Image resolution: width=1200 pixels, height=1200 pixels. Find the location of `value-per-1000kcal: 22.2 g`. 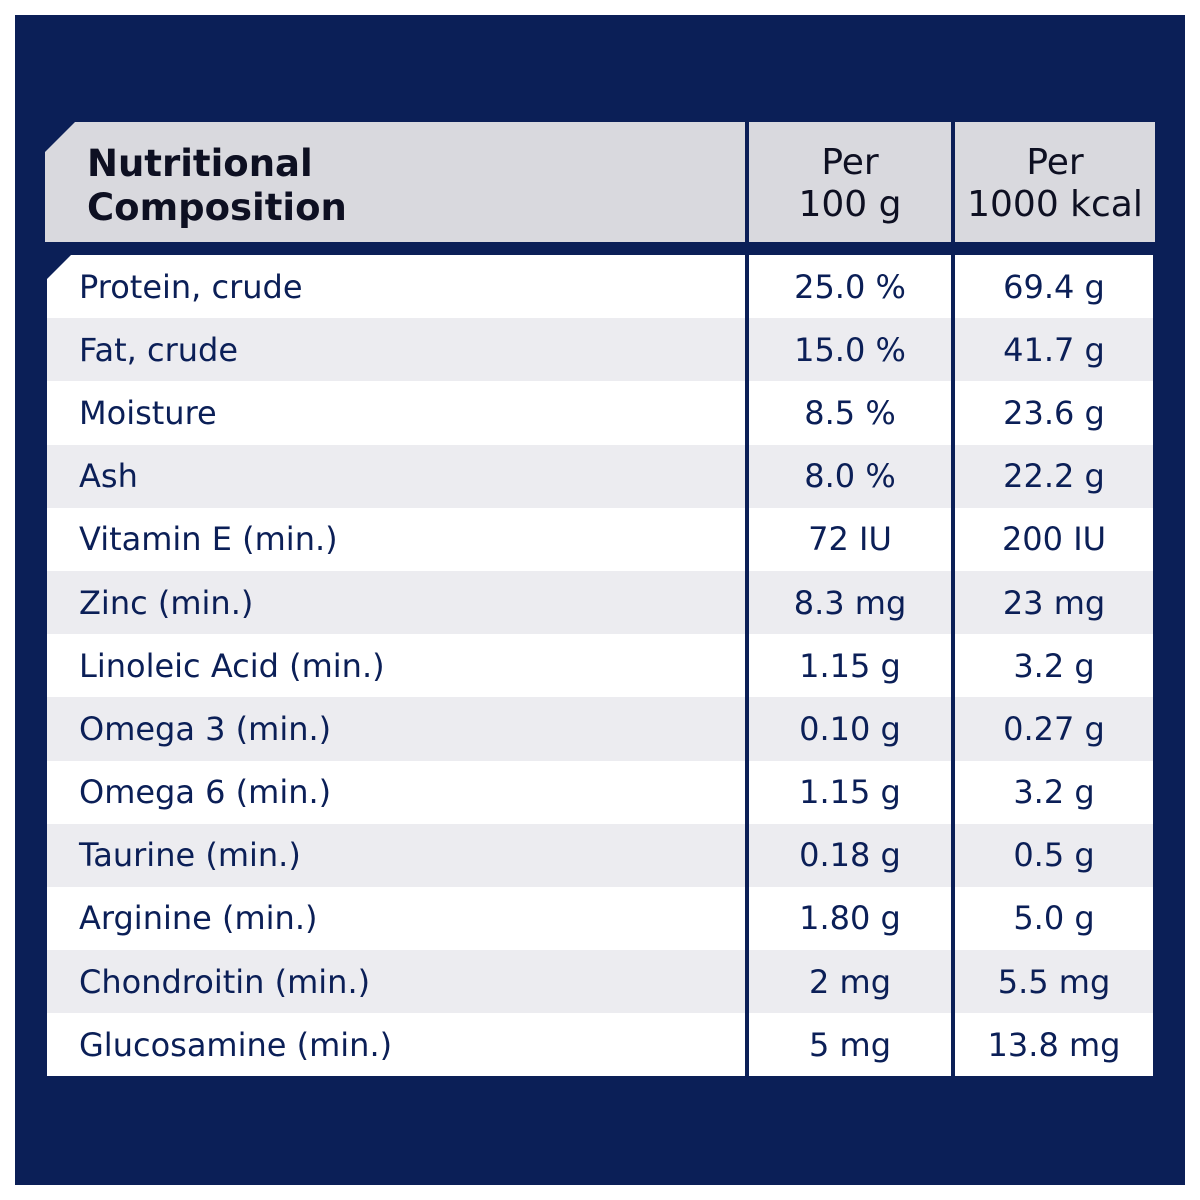

value-per-1000kcal: 22.2 g is located at coordinates (1054, 476).